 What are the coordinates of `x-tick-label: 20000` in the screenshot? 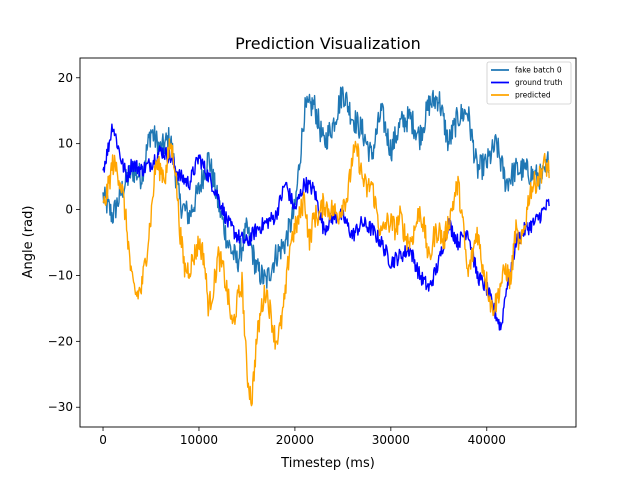 It's located at (295, 440).